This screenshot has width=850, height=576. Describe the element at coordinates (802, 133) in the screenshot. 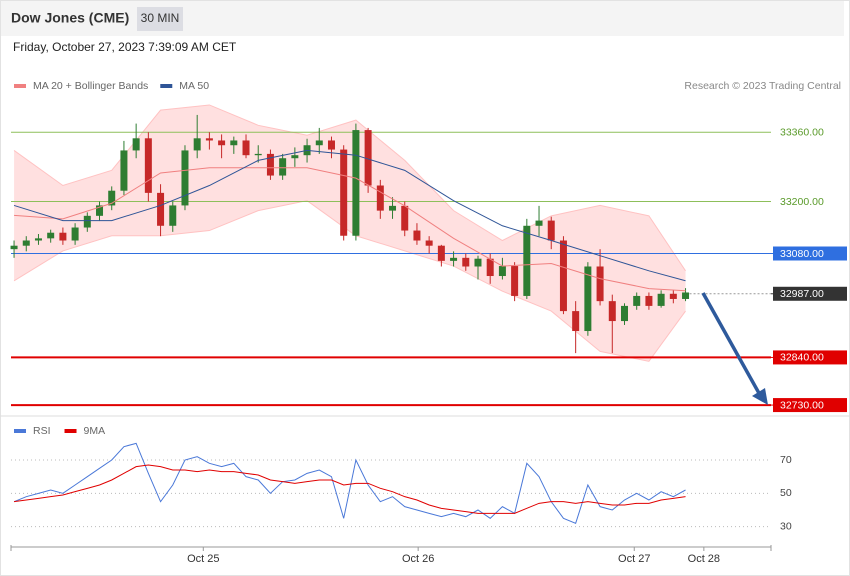

I see `level-label: 33360.00` at that location.